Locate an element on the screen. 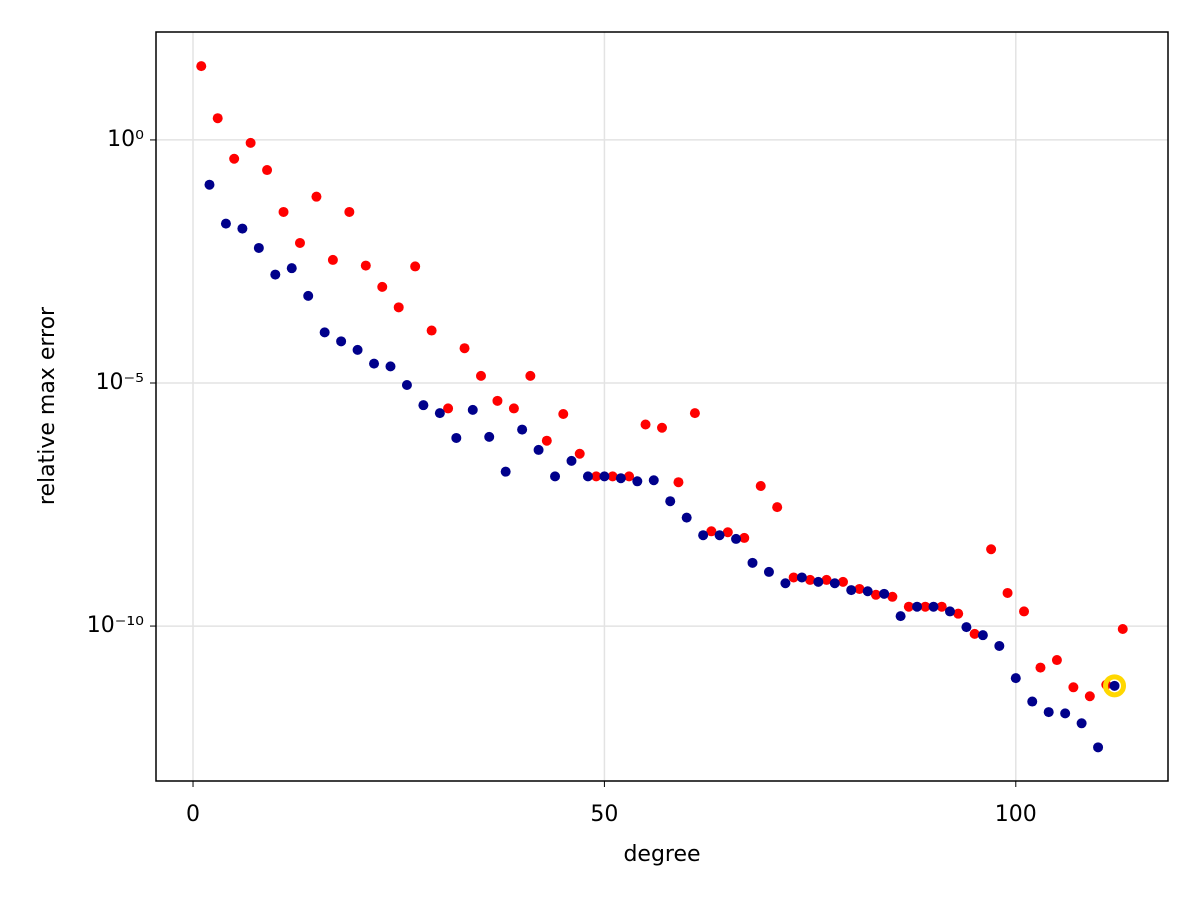 This screenshot has height=900, width=1200. x-tick-label: 100 is located at coordinates (1016, 814).